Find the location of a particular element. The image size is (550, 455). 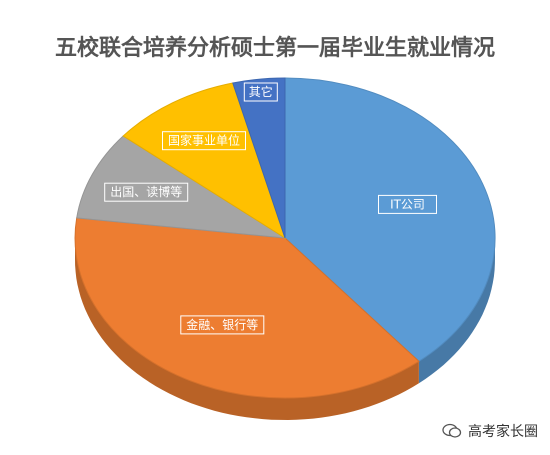

slice-label-2: 出国、读博等 is located at coordinates (146, 192).